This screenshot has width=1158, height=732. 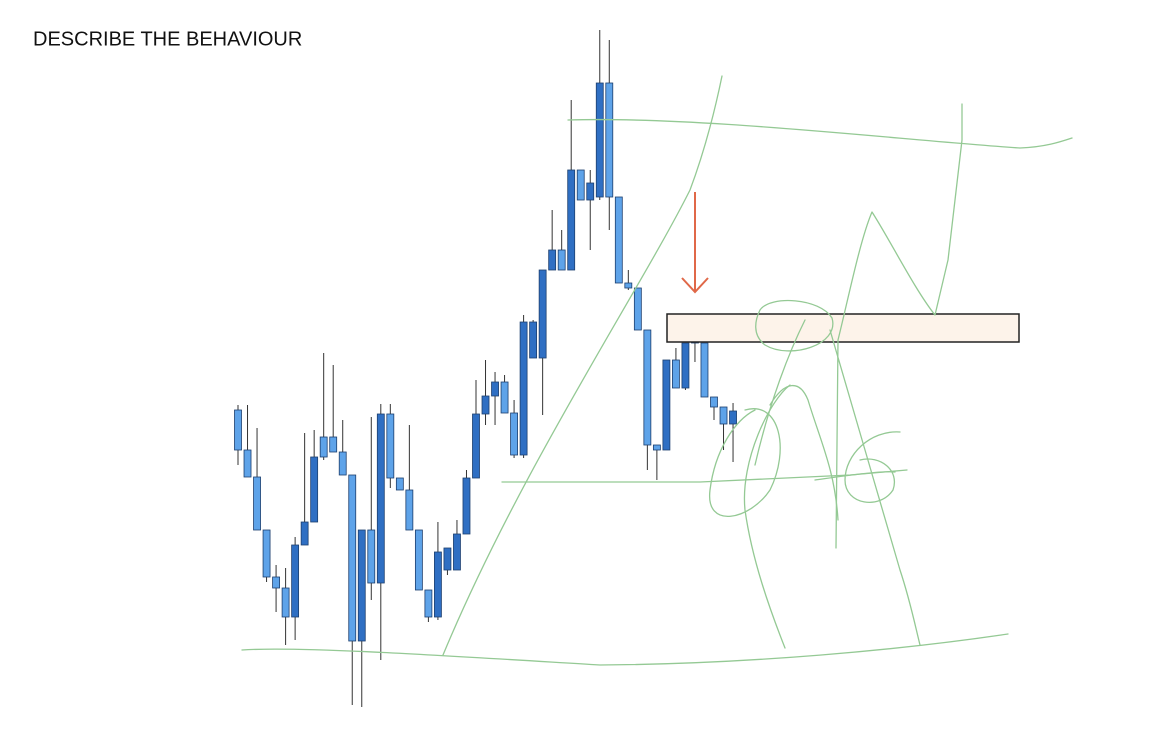 What do you see at coordinates (695, 285) in the screenshot?
I see `arrow-head` at bounding box center [695, 285].